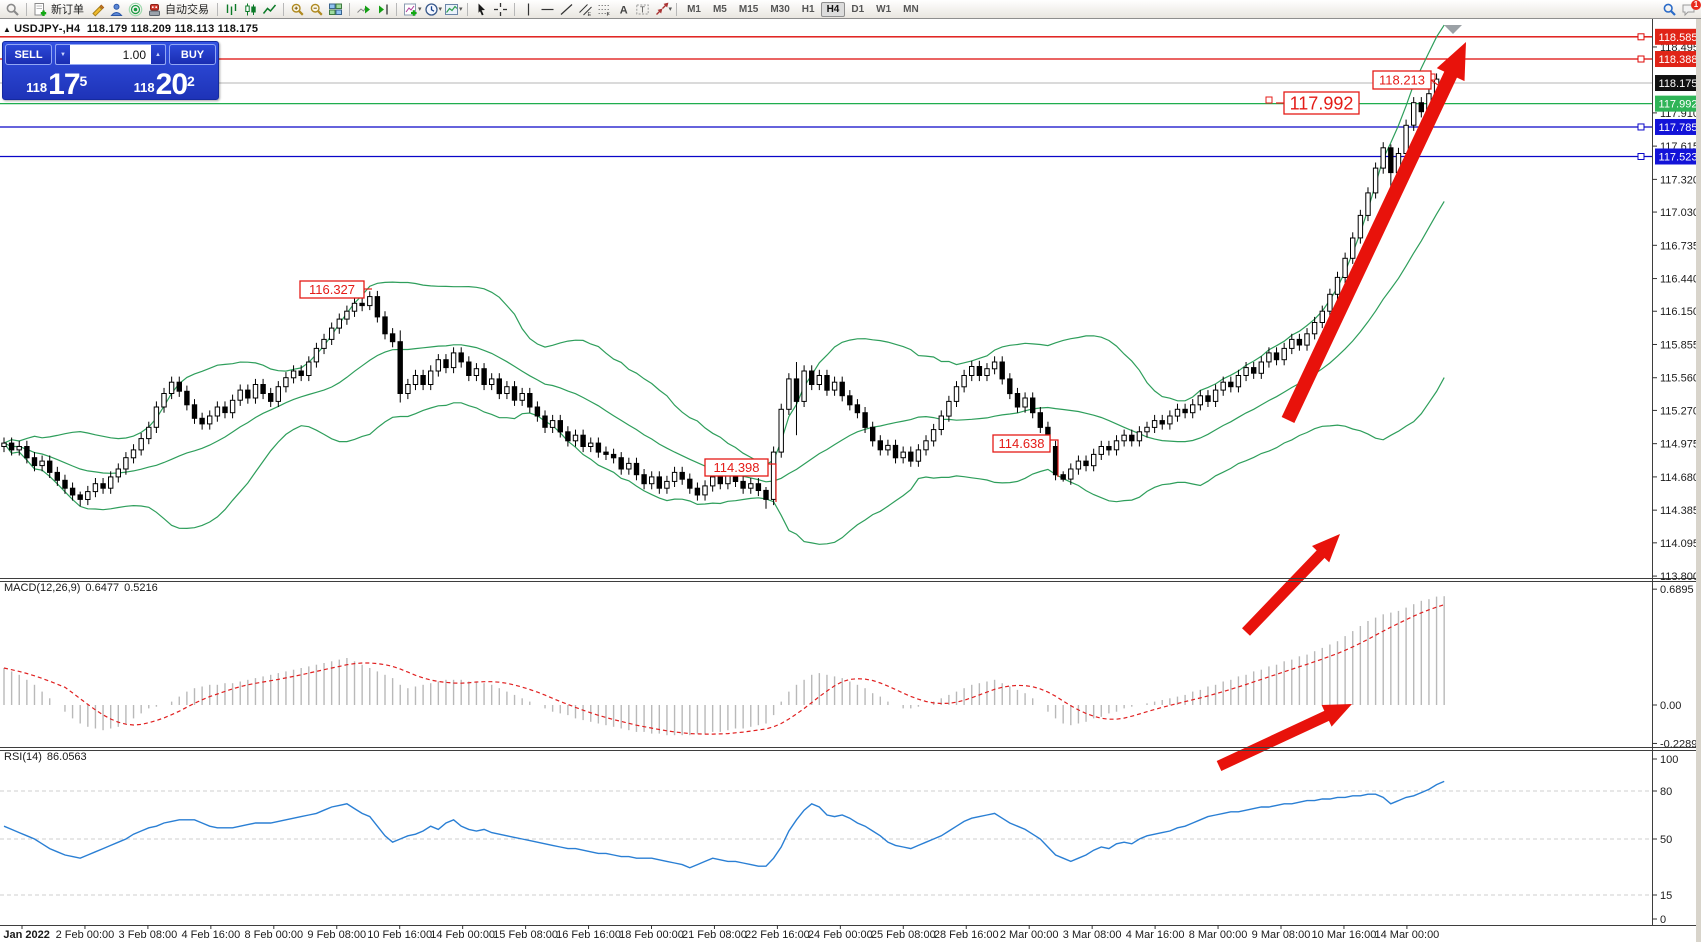 The height and width of the screenshot is (942, 1701). What do you see at coordinates (588, 935) in the screenshot?
I see `date-label: 16 Feb 16:00` at bounding box center [588, 935].